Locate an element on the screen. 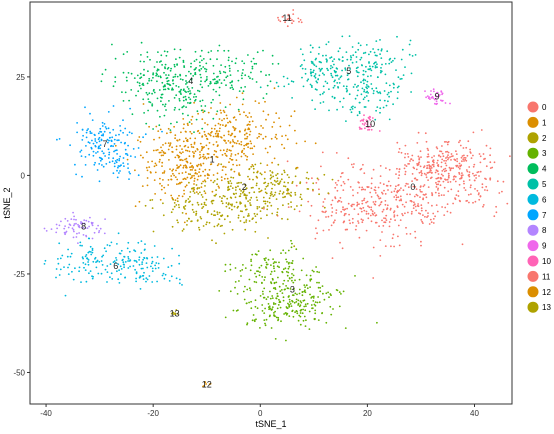 This screenshot has height=434, width=554. legend-label: 5 is located at coordinates (544, 184).